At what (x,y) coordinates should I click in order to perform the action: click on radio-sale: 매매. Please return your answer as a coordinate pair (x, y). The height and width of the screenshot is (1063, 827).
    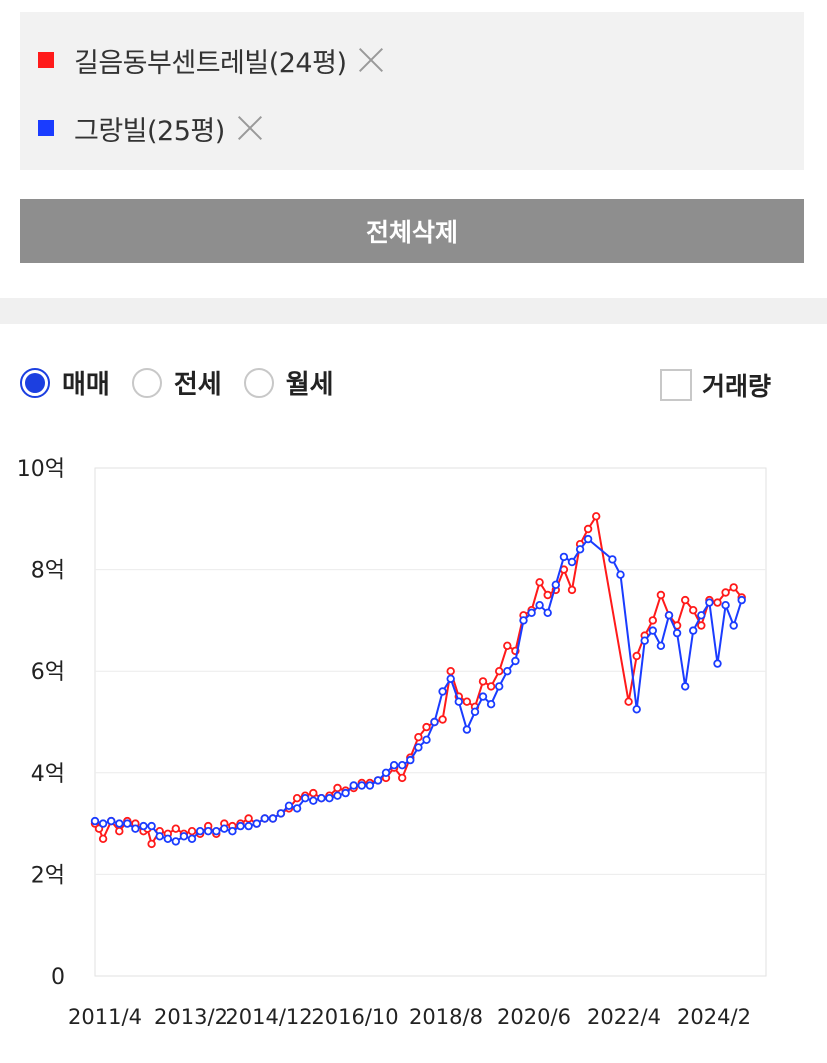
    Looking at the image, I should click on (65, 382).